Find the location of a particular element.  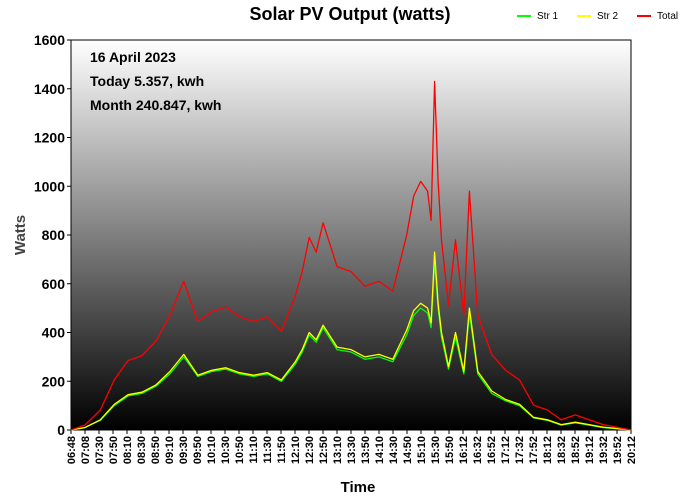

x-tick-label: 11:30 is located at coordinates (268, 450).